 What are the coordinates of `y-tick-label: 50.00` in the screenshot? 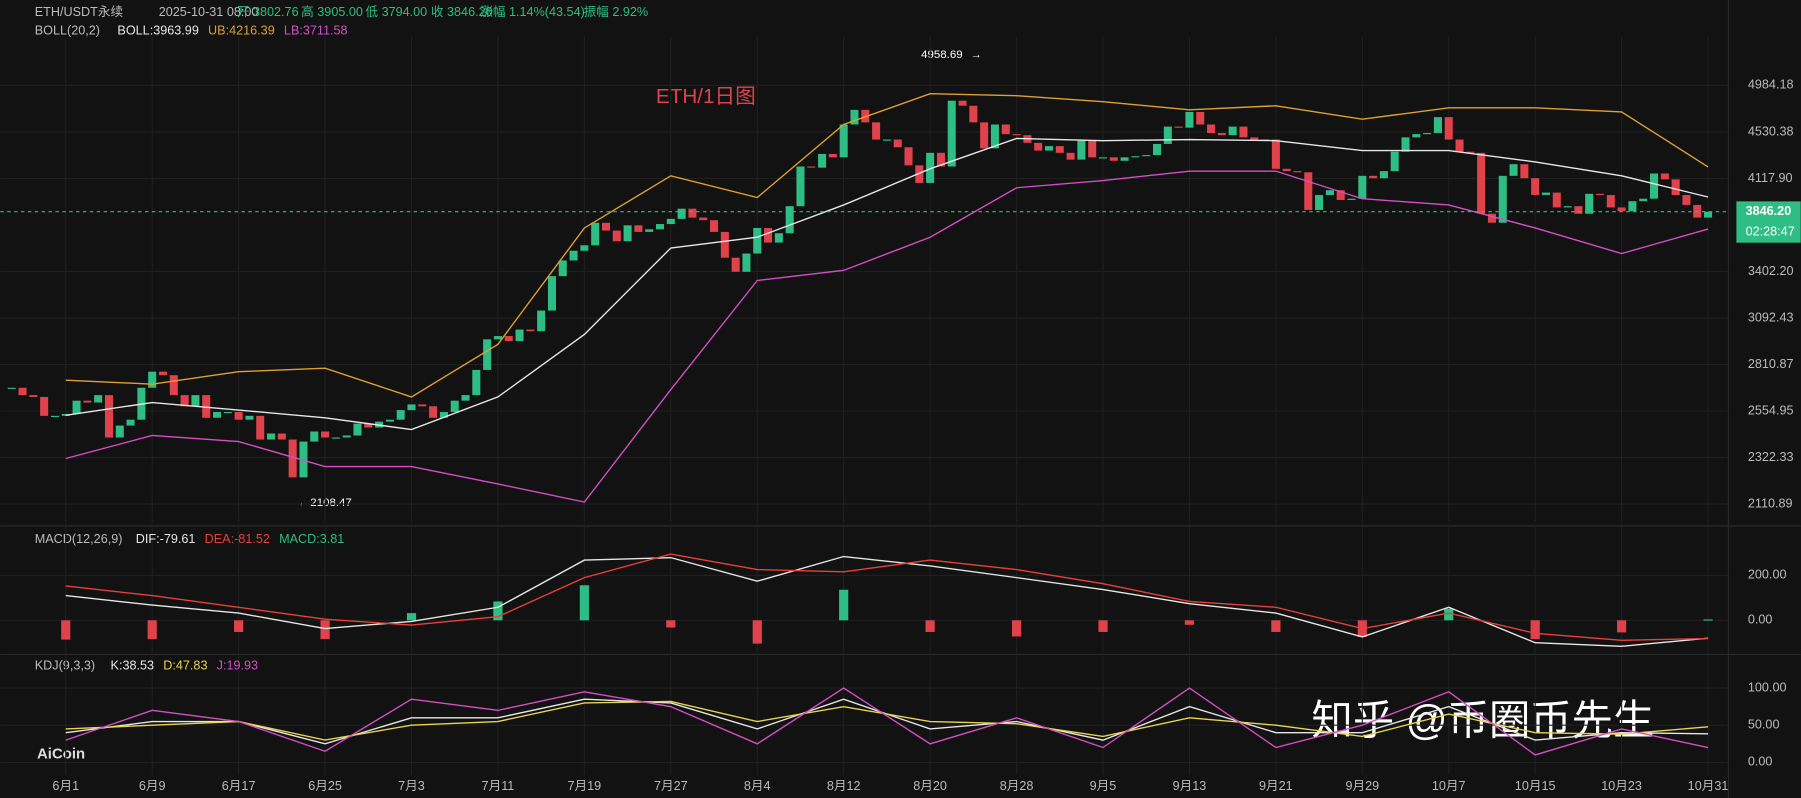 It's located at (1764, 725).